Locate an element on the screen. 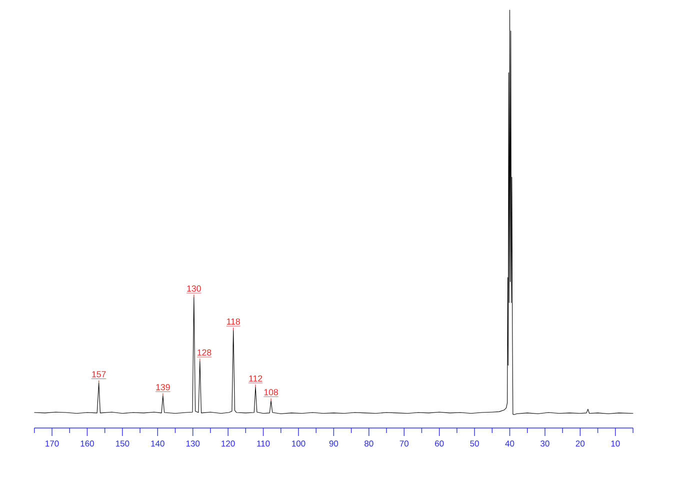 The width and height of the screenshot is (689, 502). x-tick-label: 160 is located at coordinates (87, 443).